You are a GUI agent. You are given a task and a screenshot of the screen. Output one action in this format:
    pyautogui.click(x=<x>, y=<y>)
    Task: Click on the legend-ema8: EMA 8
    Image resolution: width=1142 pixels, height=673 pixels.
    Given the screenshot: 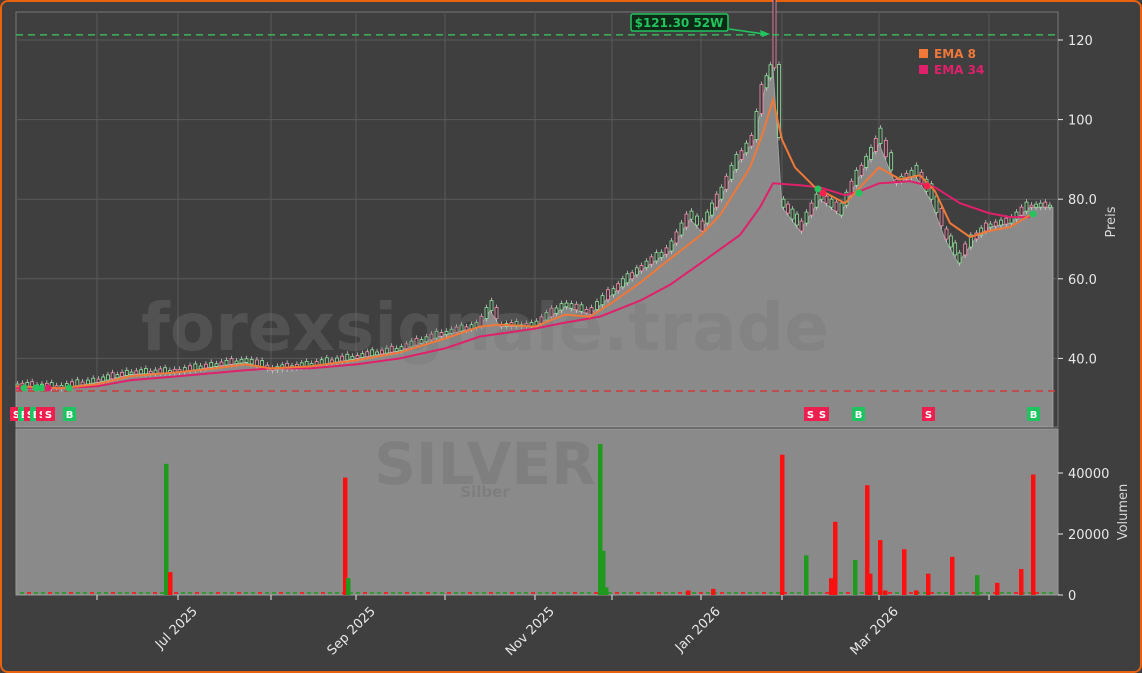 What is the action you would take?
    pyautogui.click(x=955, y=54)
    